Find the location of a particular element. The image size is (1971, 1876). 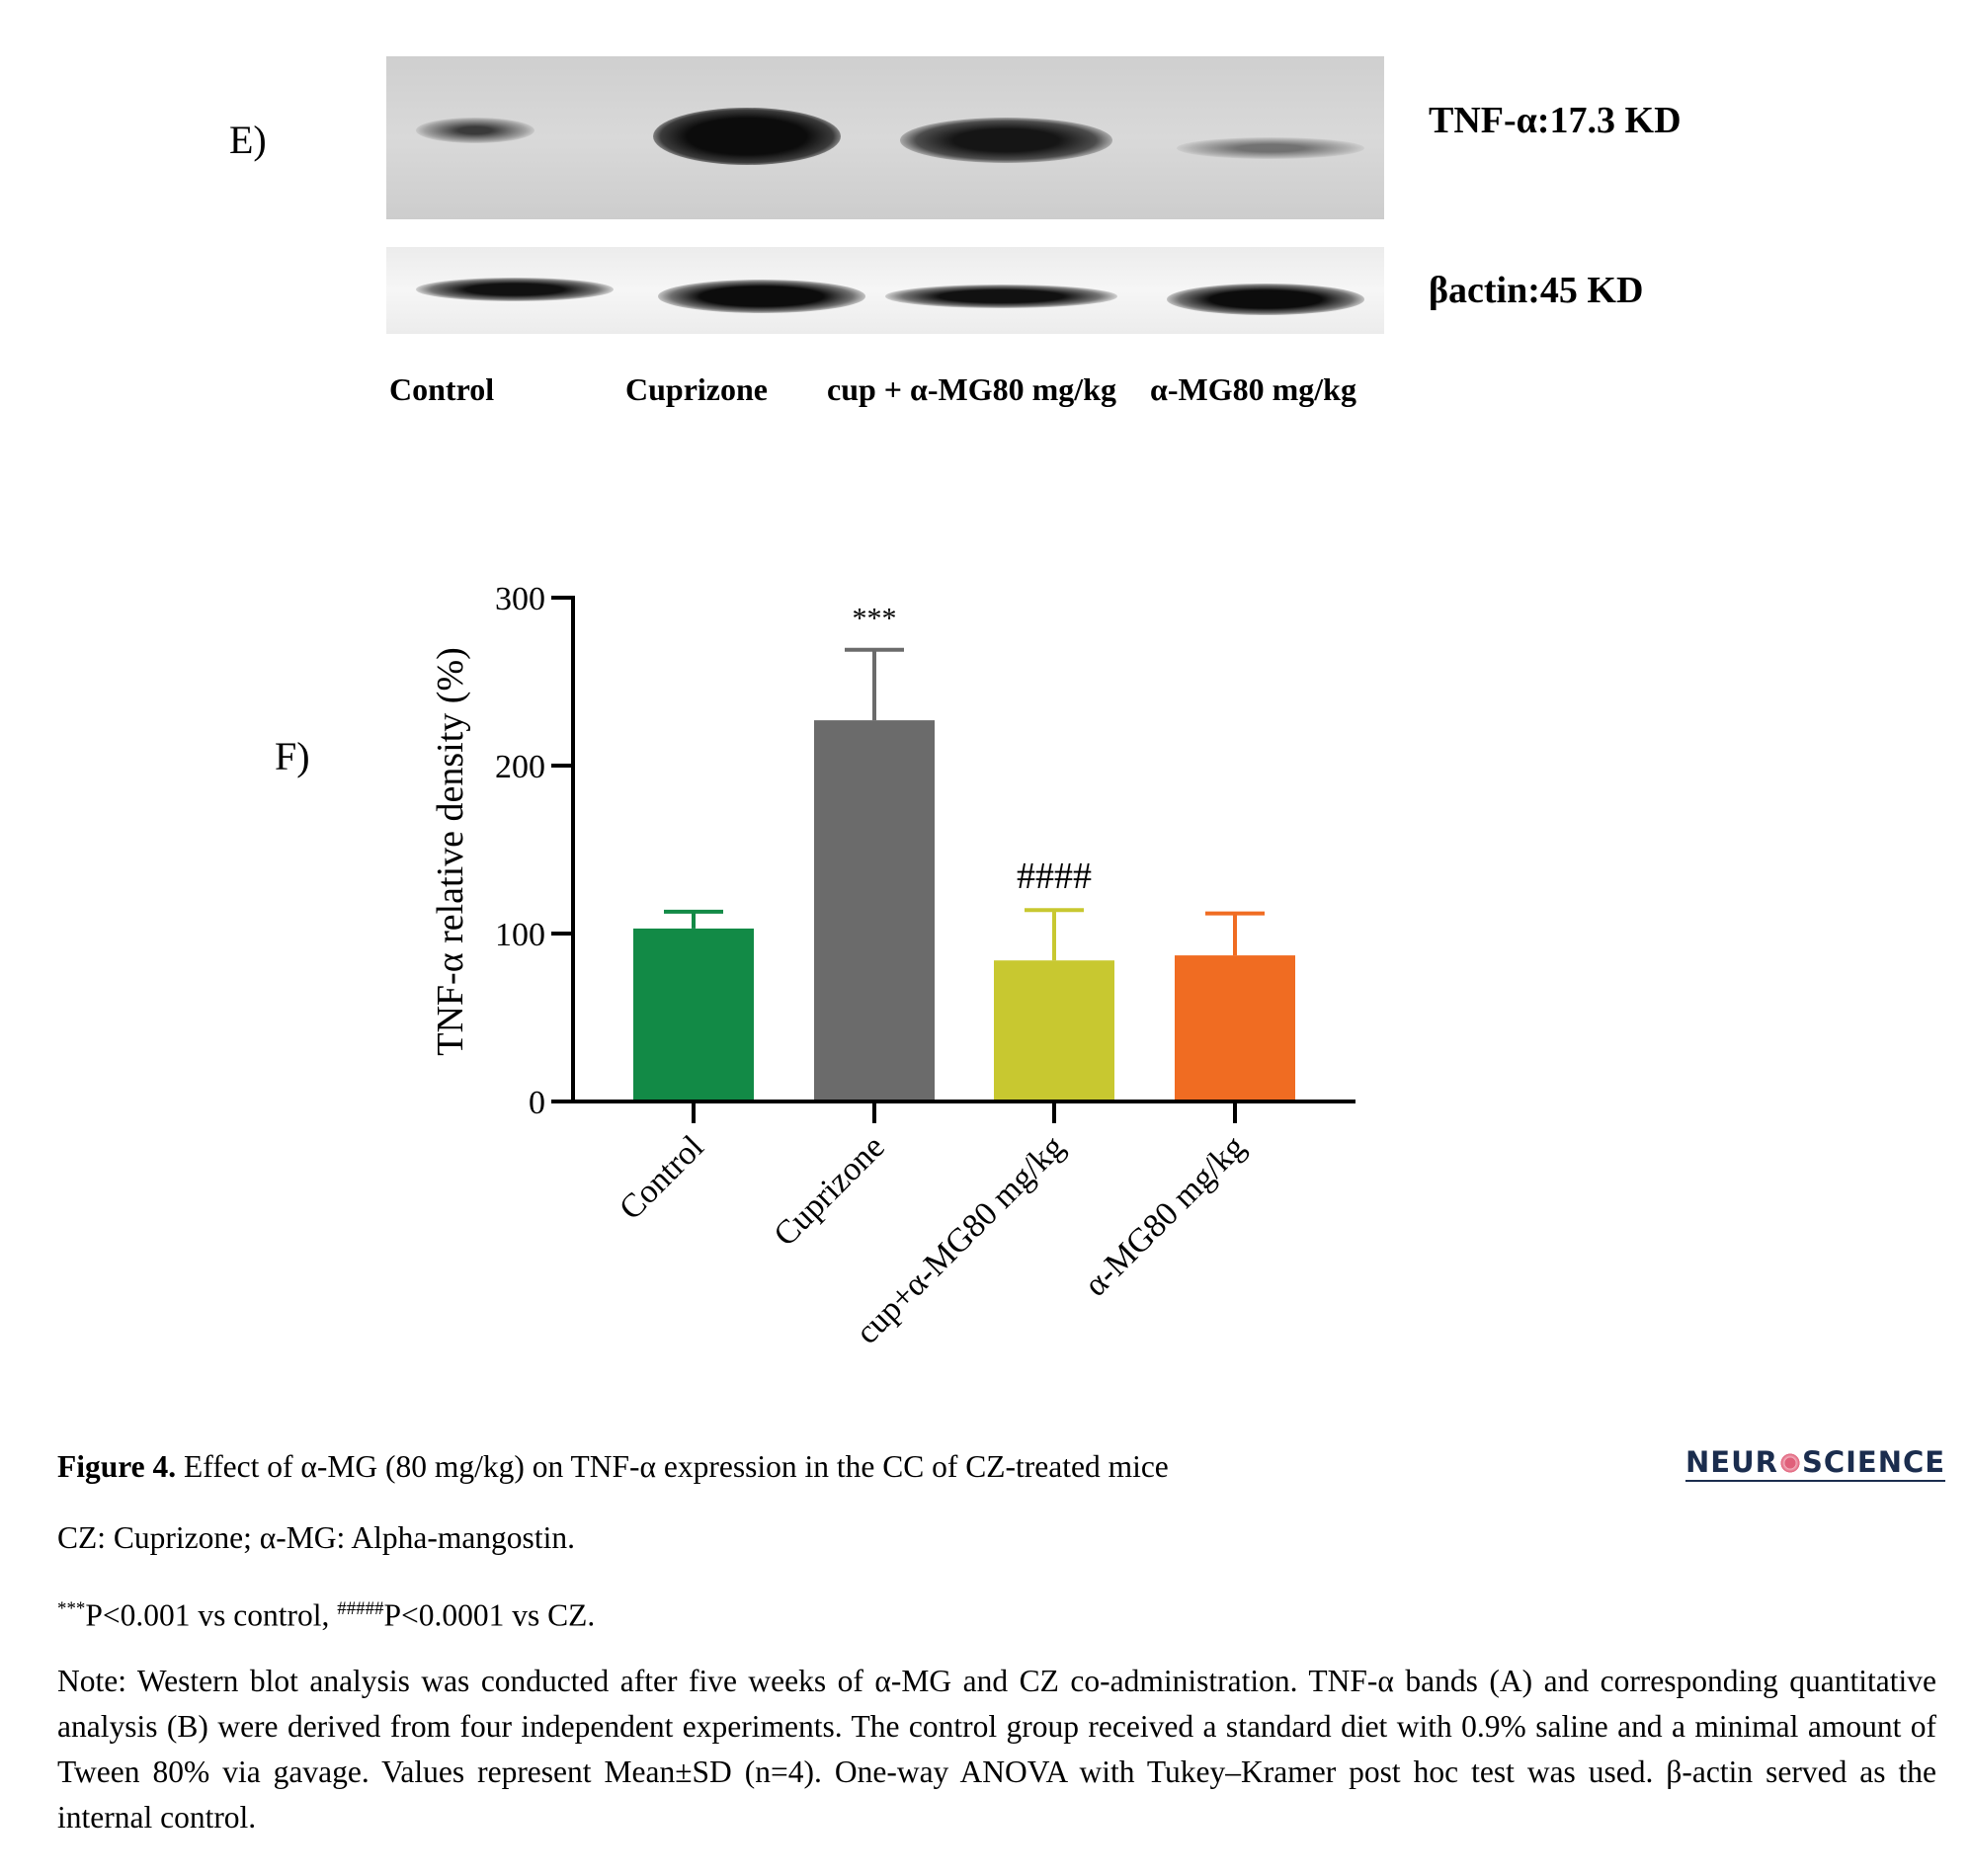

y-axis-label: TNF-α relative density (%) is located at coordinates (450, 851).